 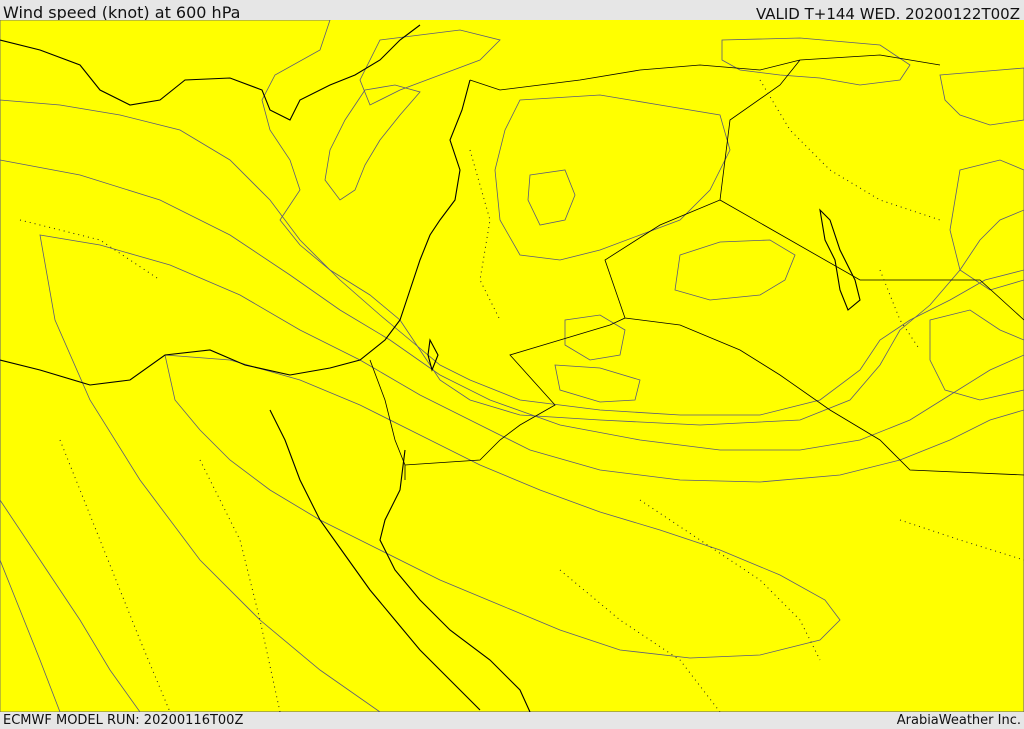 I want to click on band-gold-patch-far-east, so click(x=986, y=225).